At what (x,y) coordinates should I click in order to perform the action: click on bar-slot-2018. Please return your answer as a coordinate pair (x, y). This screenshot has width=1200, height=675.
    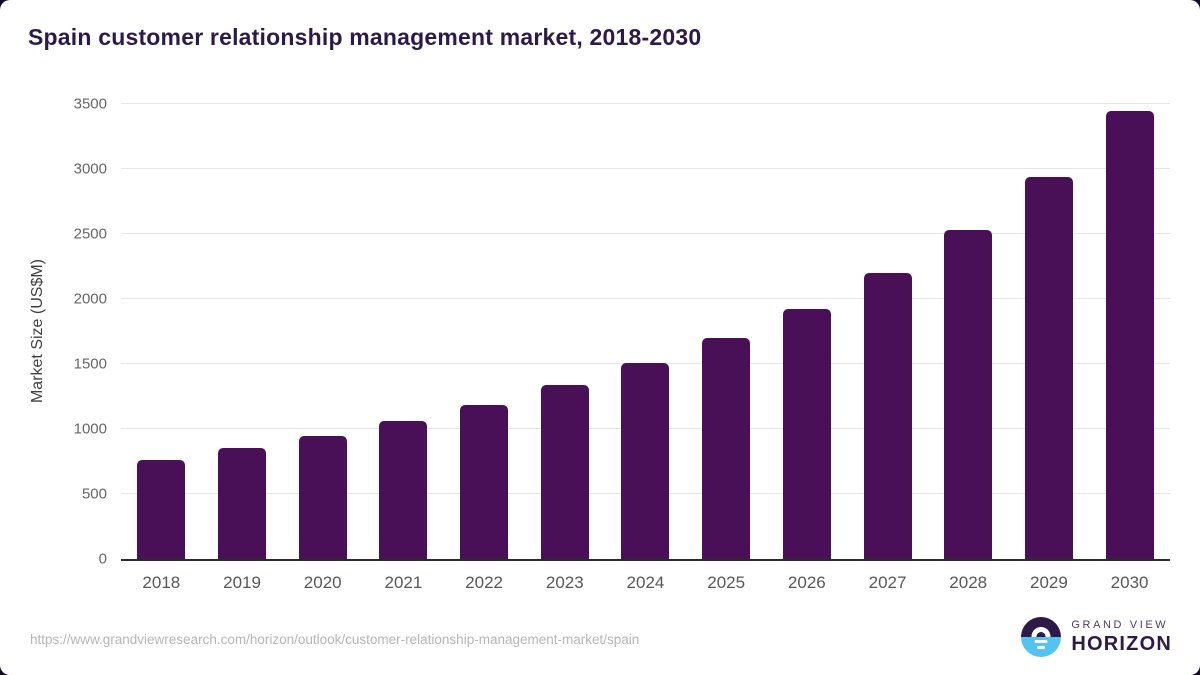
    Looking at the image, I should click on (161, 331).